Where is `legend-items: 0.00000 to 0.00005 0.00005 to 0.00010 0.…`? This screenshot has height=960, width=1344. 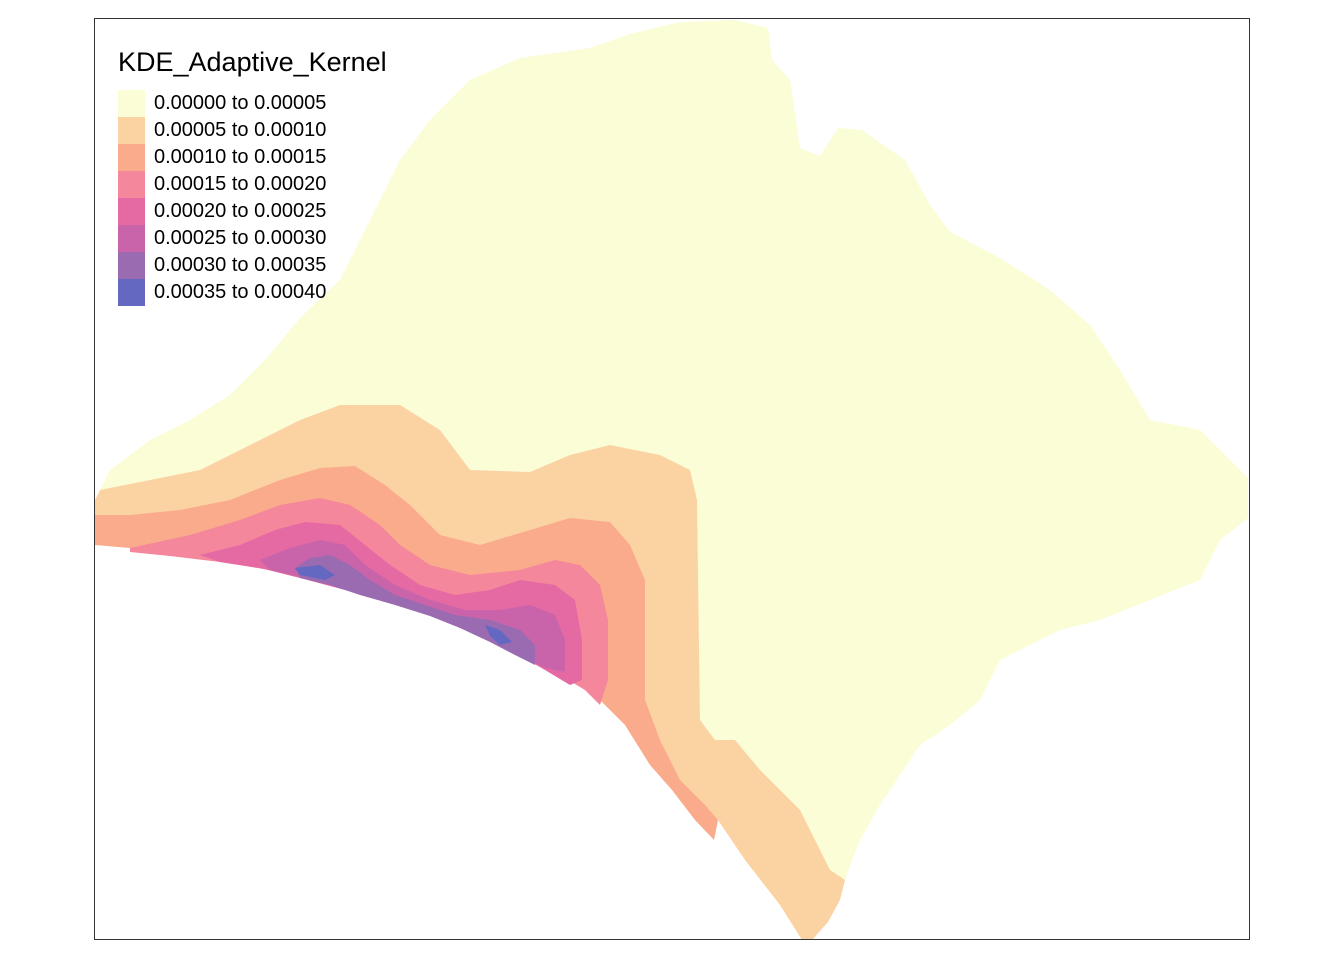
legend-items: 0.00000 to 0.00005 0.00005 to 0.00010 0.… is located at coordinates (252, 198).